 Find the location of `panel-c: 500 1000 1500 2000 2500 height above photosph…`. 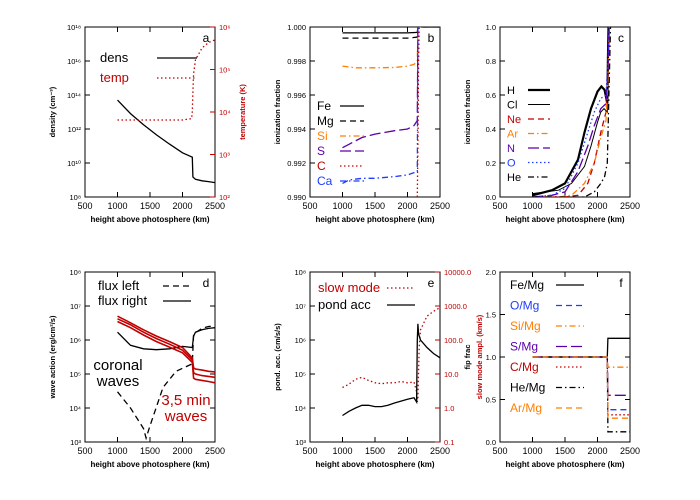

panel-c: 500 1000 1500 2000 2500 height above photosph… is located at coordinates (551, 123).